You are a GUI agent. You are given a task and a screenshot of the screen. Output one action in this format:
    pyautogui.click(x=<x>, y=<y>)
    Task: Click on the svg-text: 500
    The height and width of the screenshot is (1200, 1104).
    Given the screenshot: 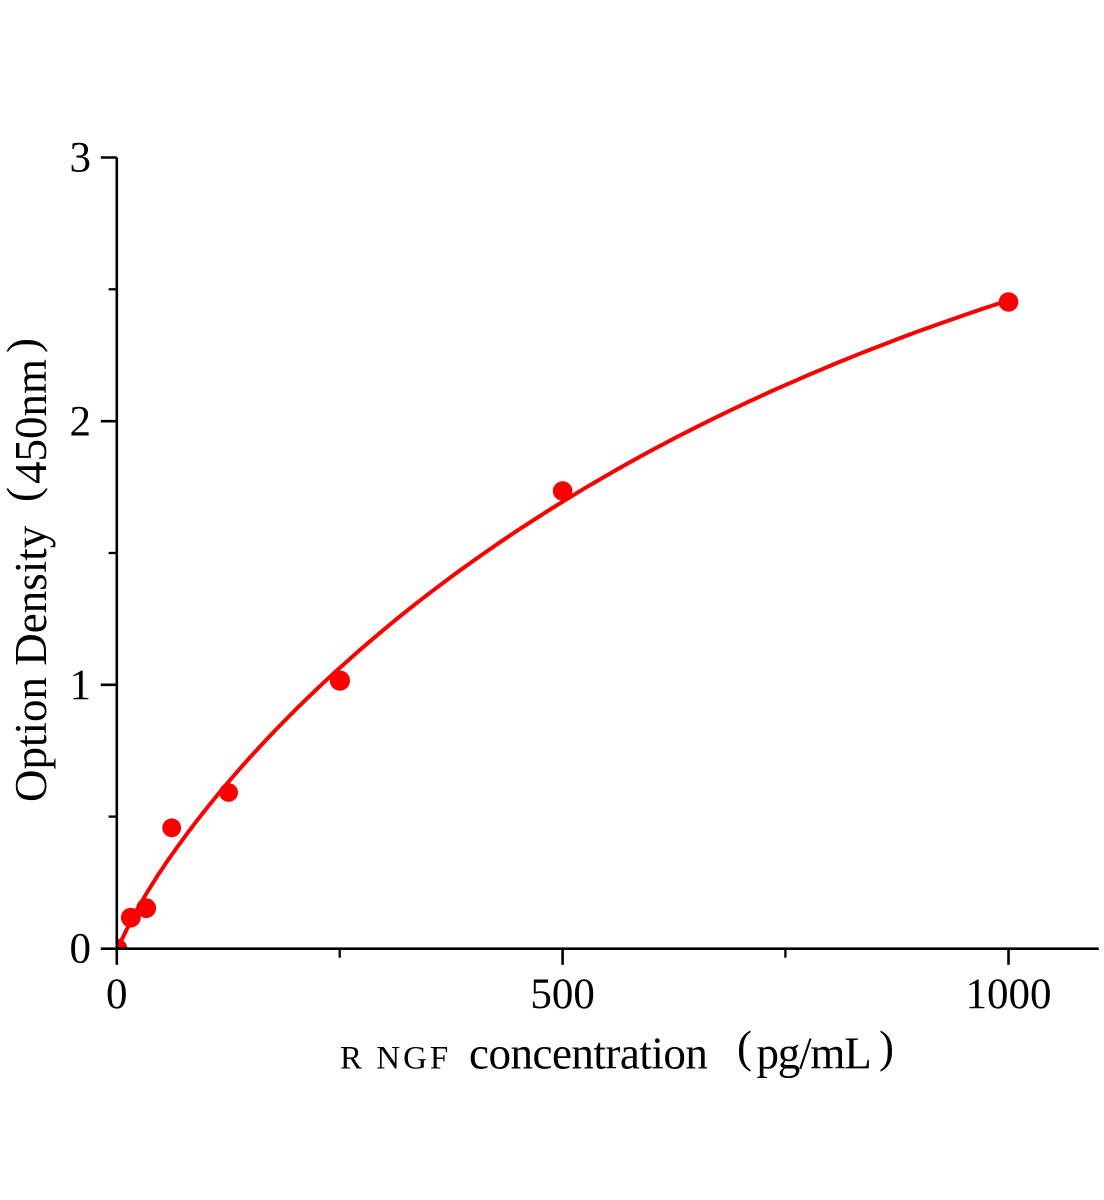 What is the action you would take?
    pyautogui.click(x=562, y=994)
    